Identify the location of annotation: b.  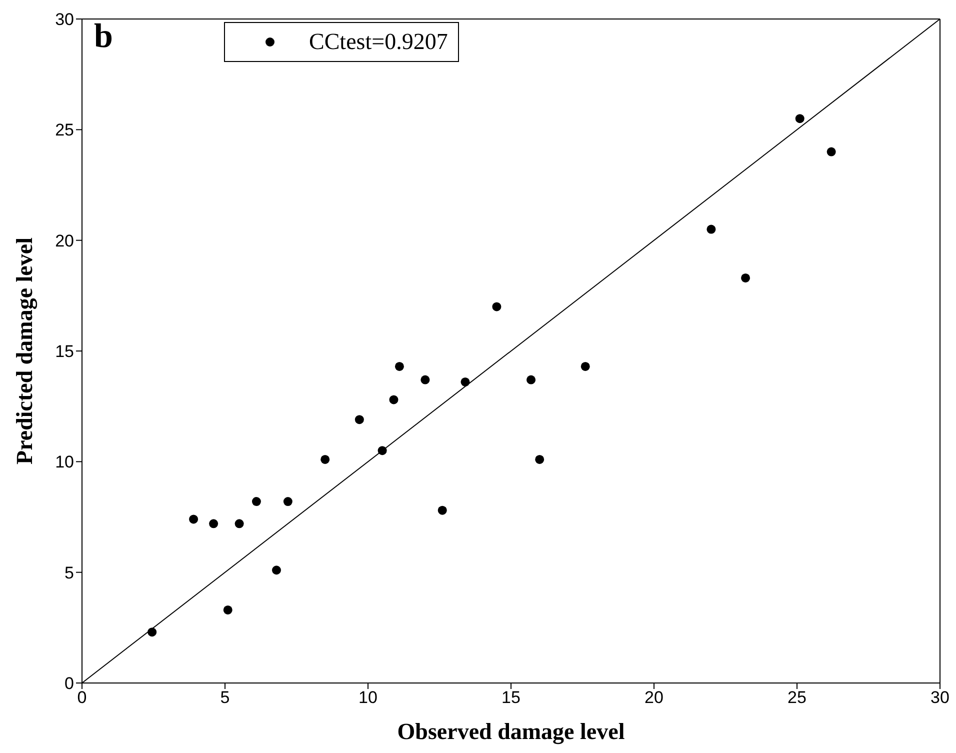
(103, 36).